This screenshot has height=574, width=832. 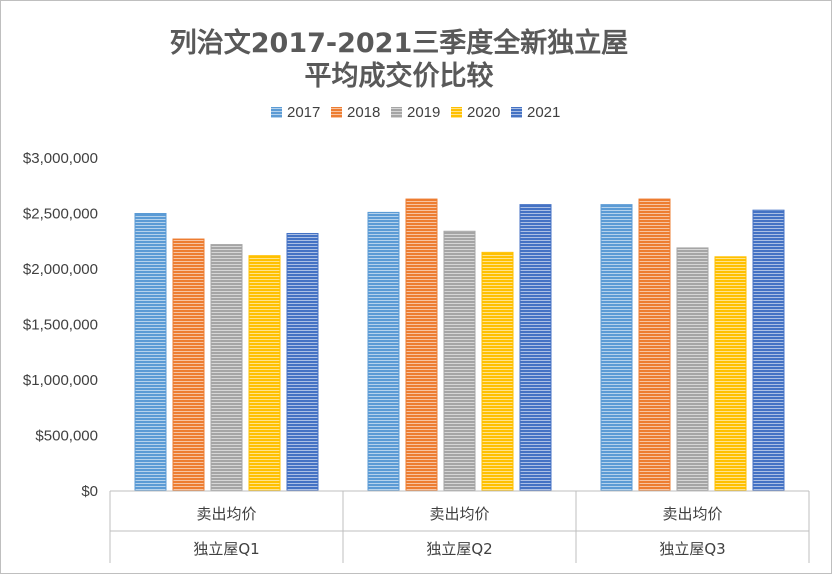 What do you see at coordinates (543, 112) in the screenshot?
I see `legend-label-2021: 2021` at bounding box center [543, 112].